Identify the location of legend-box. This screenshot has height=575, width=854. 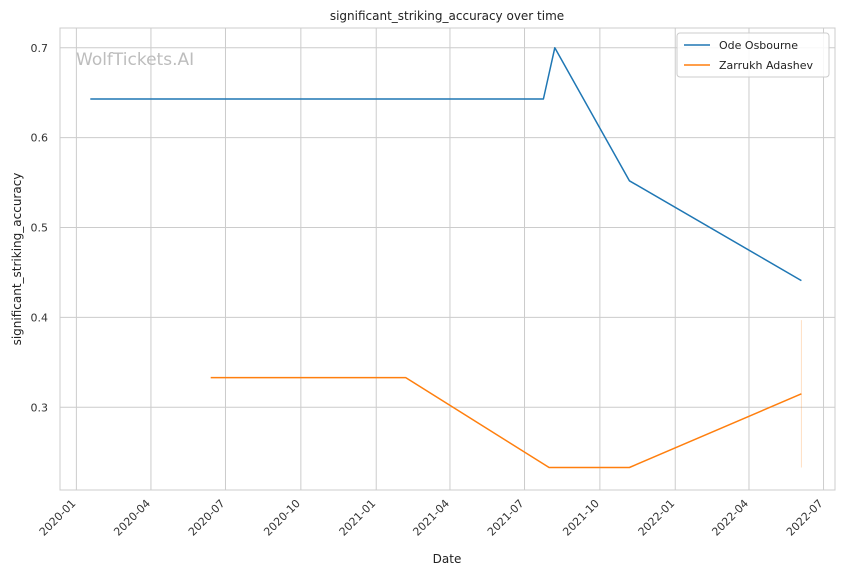
(753, 55).